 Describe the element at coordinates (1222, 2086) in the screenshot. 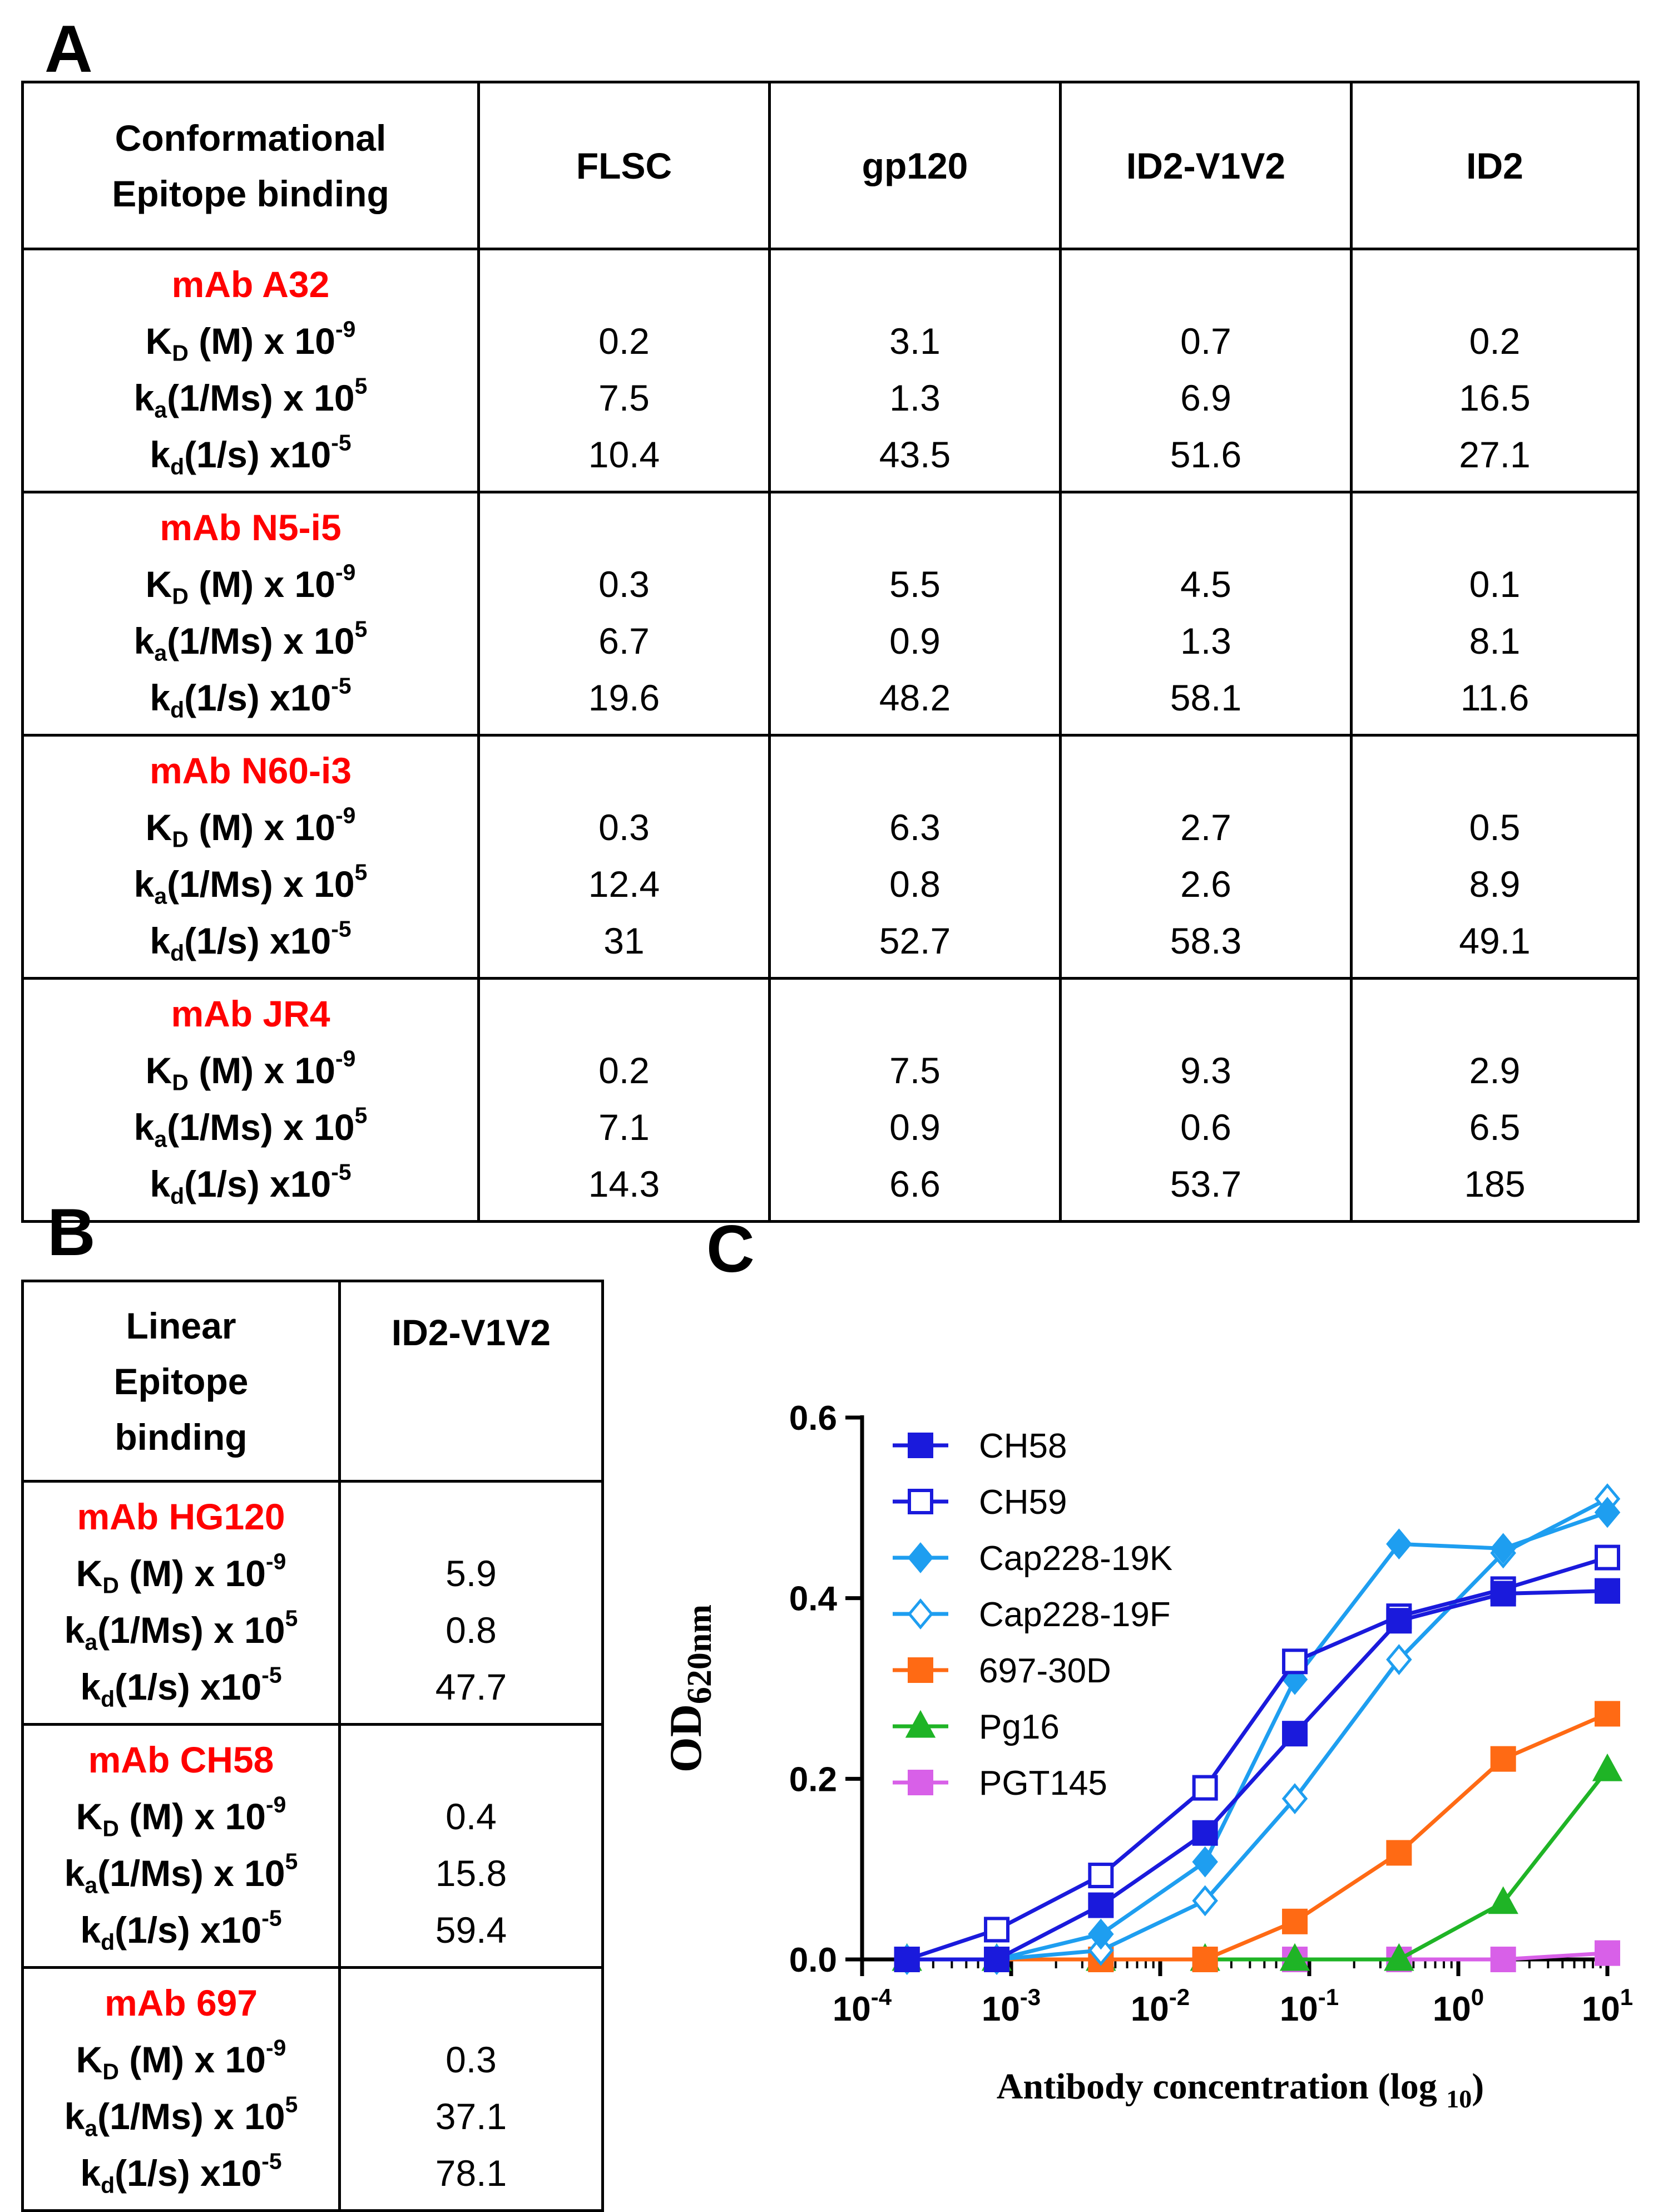

I see `x-axis-title-text: Antibody concentration (log` at that location.